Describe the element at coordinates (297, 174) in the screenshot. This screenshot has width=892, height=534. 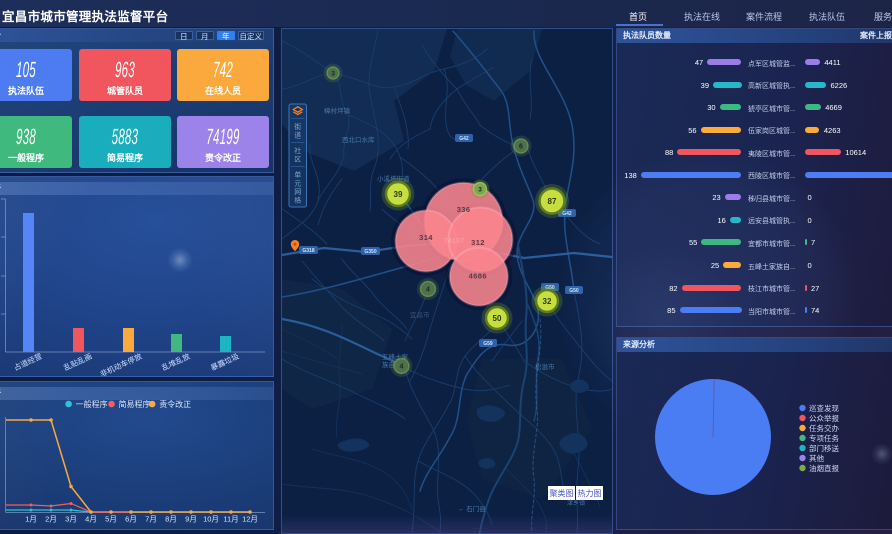
I see `svg-text: 单` at that location.